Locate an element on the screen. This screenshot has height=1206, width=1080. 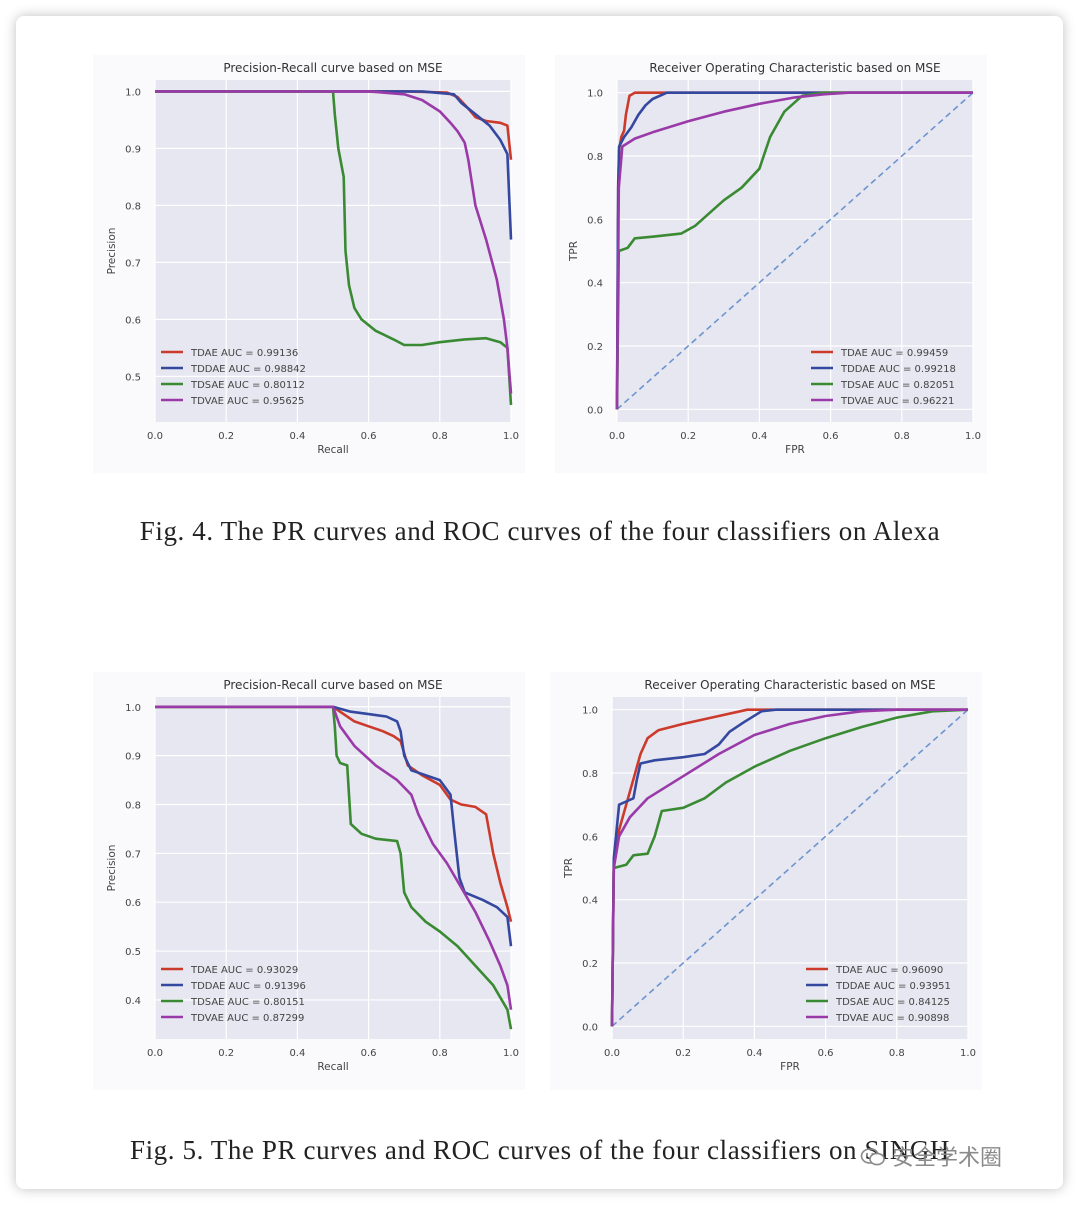
chart-0-1-legend-label-1: TDDAE AUC = 0.99218 is located at coordinates (898, 369).